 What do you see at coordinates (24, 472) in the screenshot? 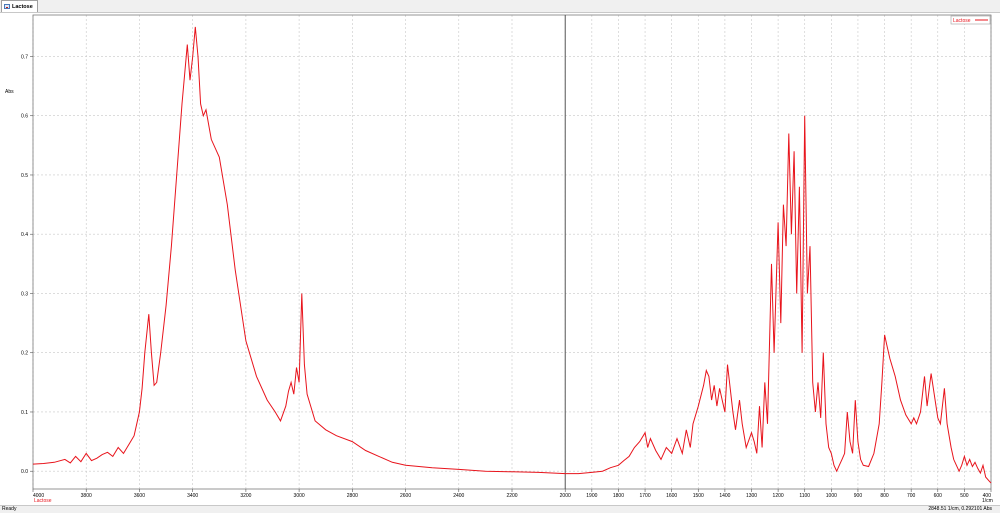
I see `y-tick-label: 0.0` at bounding box center [24, 472].